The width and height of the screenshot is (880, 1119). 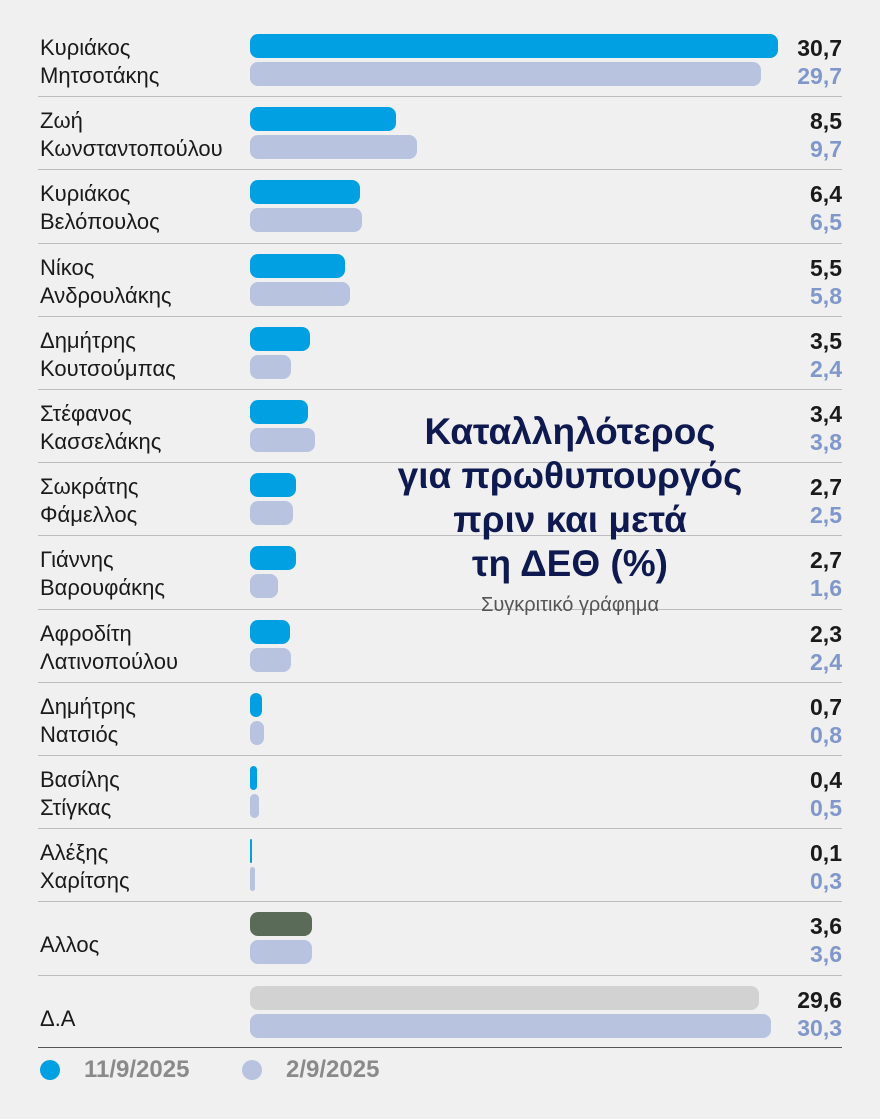 What do you see at coordinates (101, 427) in the screenshot?
I see `category-label: Στέφανος Κασσελάκης` at bounding box center [101, 427].